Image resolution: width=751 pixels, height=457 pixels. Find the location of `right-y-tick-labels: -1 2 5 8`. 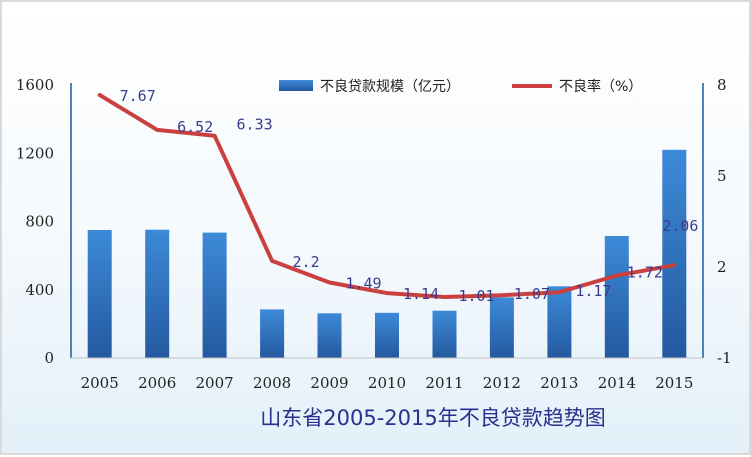

right-y-tick-labels: -1 2 5 8 is located at coordinates (724, 221).